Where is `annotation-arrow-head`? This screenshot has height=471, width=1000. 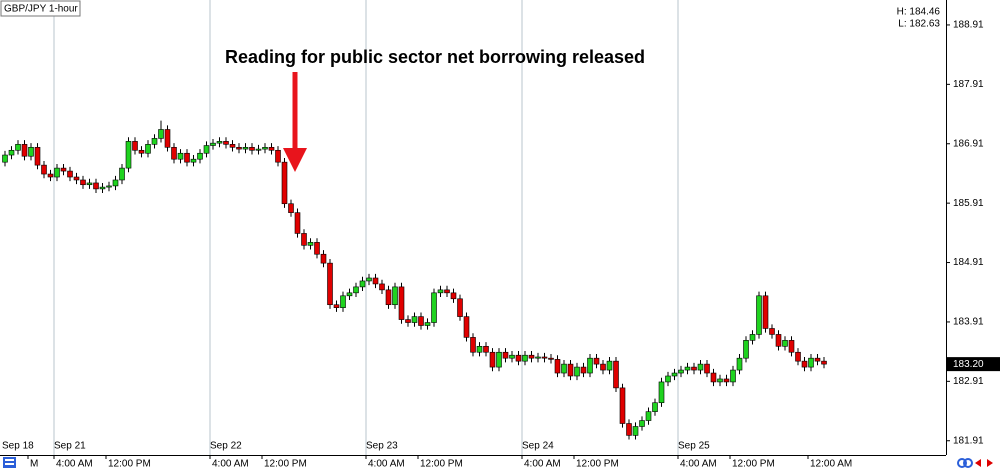
annotation-arrow-head is located at coordinates (295, 160).